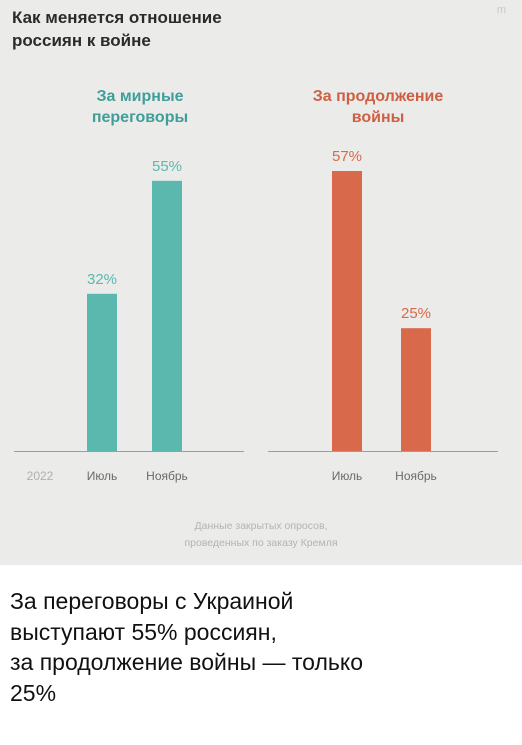 This screenshot has height=745, width=522. I want to click on data-label: 57%, so click(347, 156).